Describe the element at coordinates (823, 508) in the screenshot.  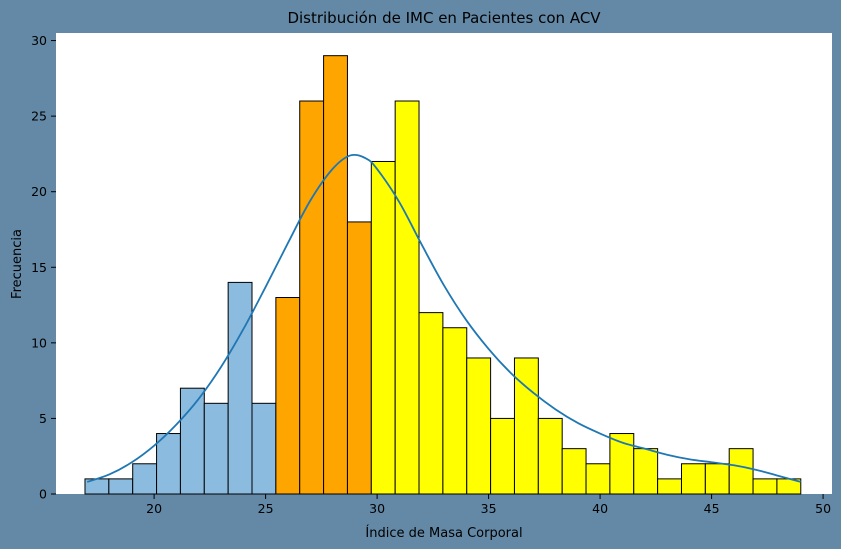
I see `x-tick-label: 50` at that location.